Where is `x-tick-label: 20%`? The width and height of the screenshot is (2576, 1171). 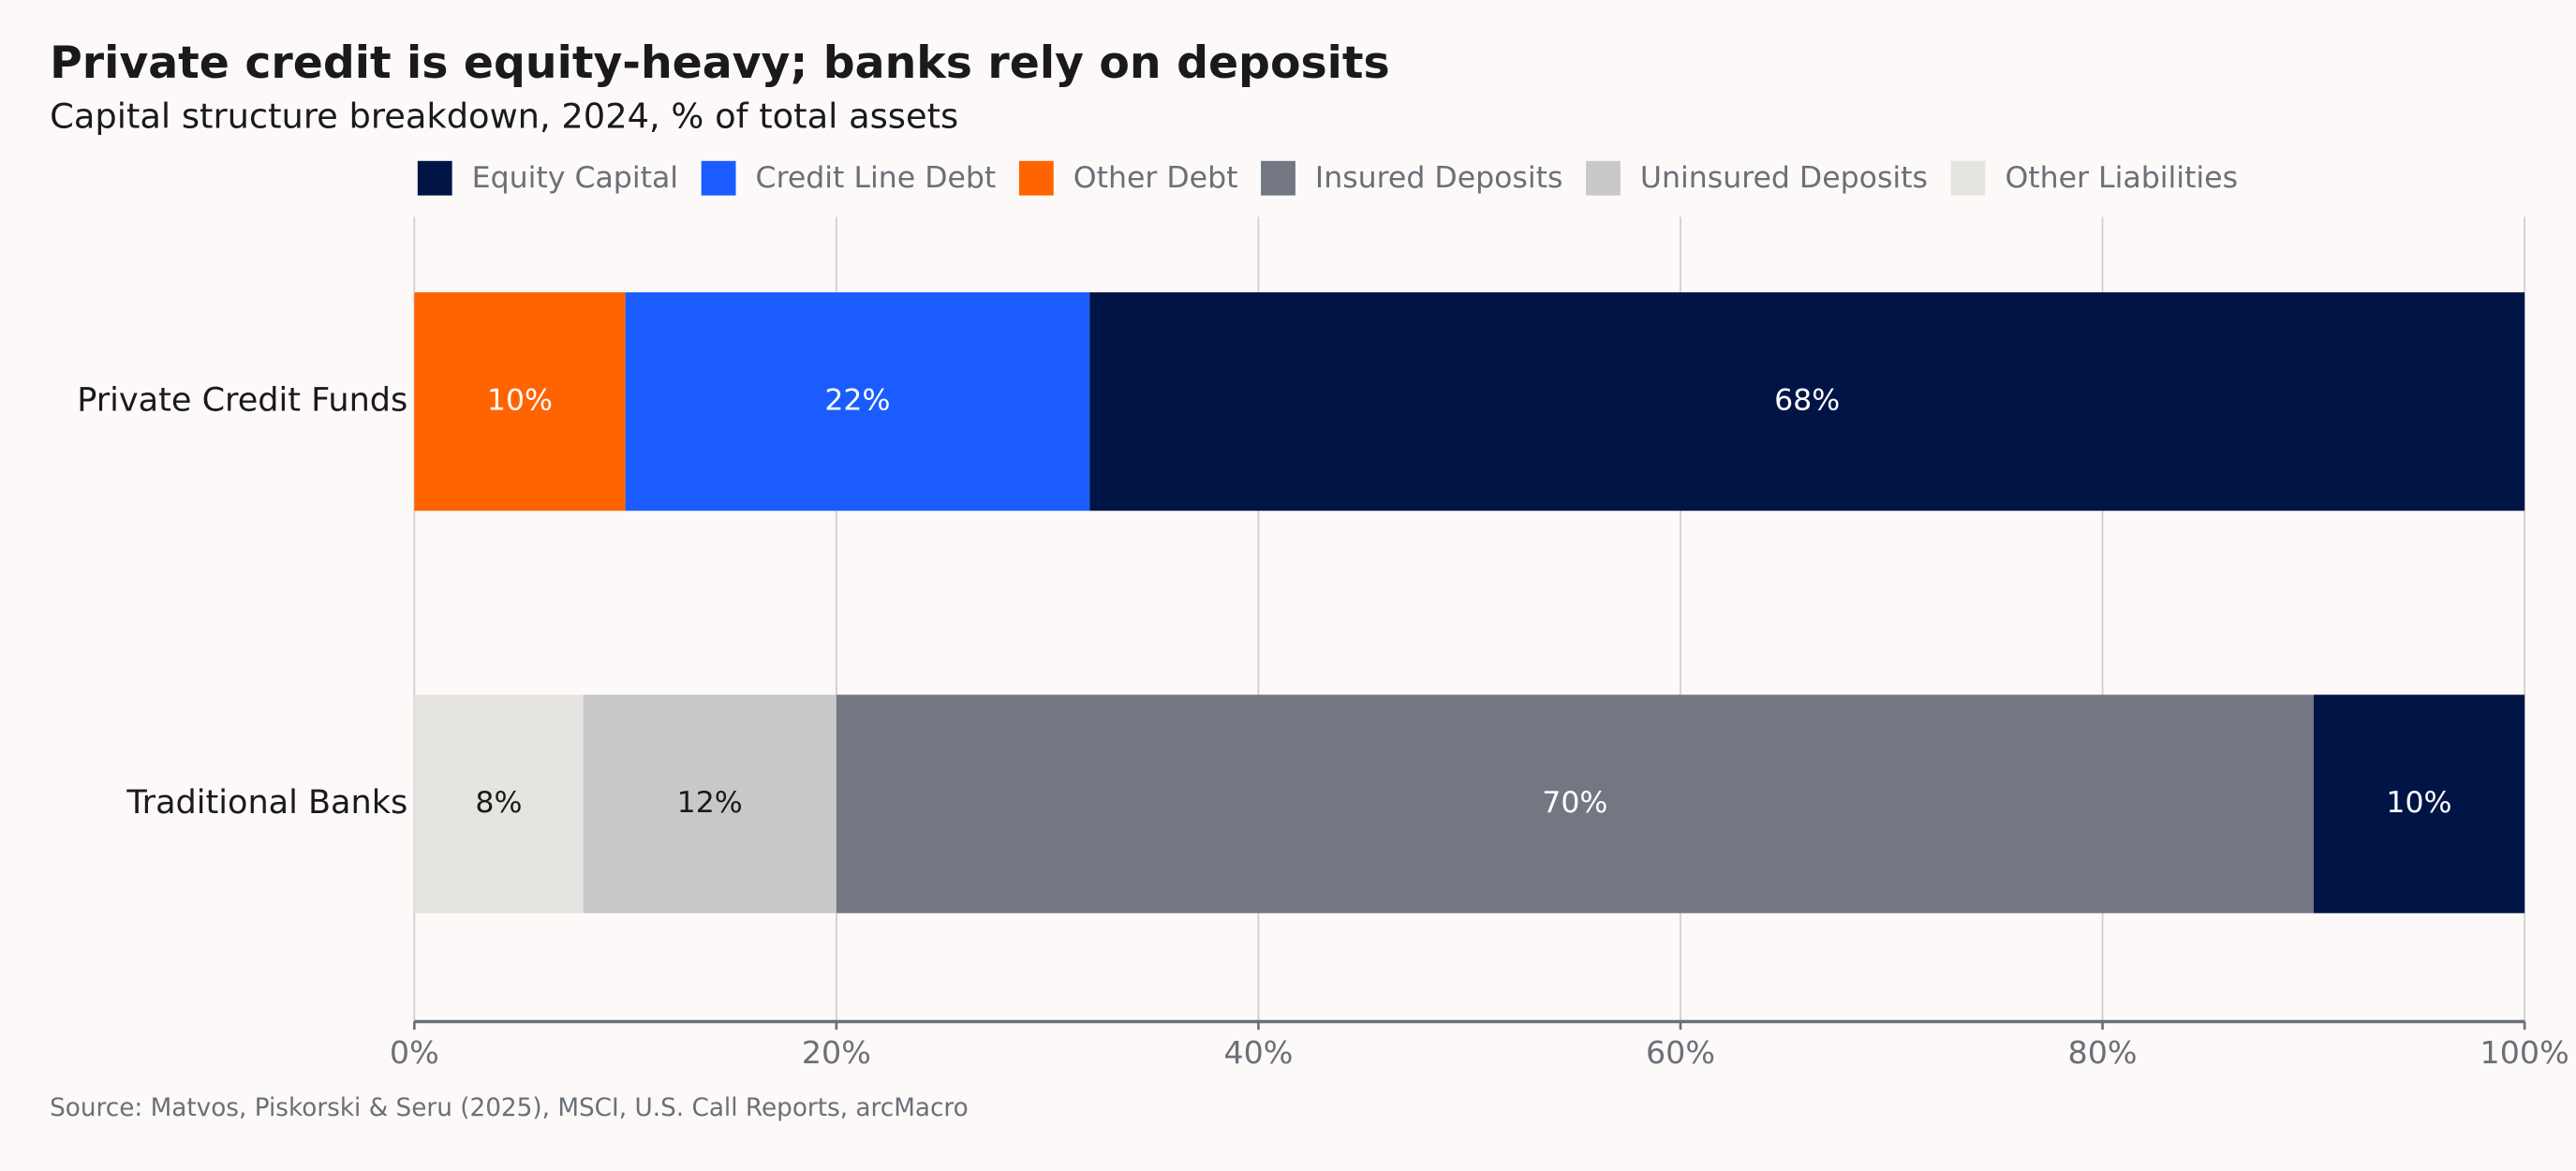 x-tick-label: 20% is located at coordinates (836, 1052).